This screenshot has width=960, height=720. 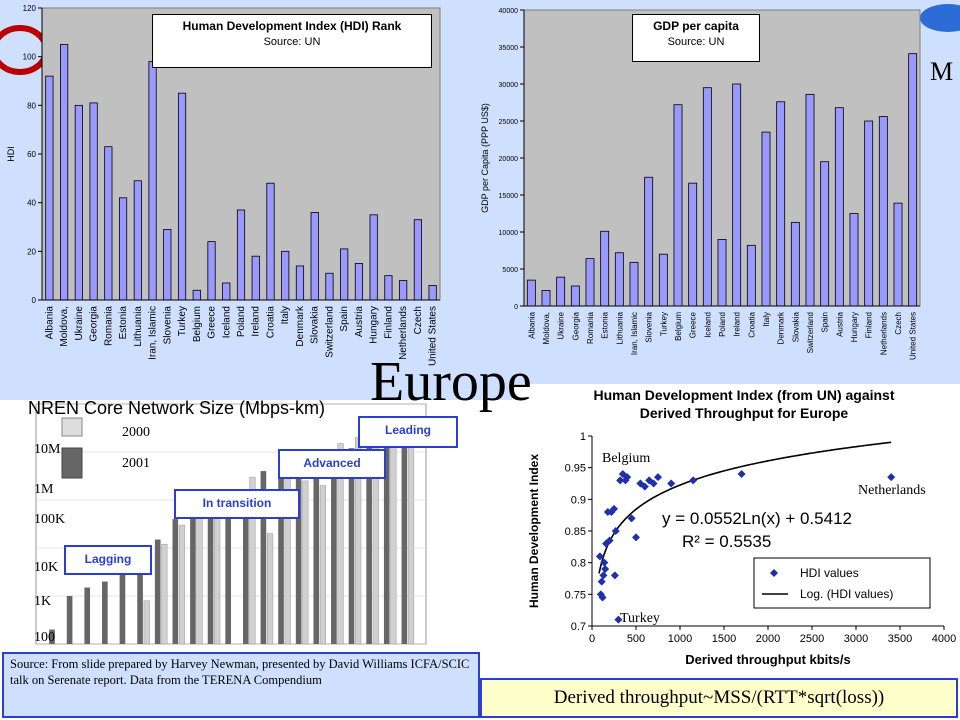 I want to click on nren-chart, so click(x=231, y=524).